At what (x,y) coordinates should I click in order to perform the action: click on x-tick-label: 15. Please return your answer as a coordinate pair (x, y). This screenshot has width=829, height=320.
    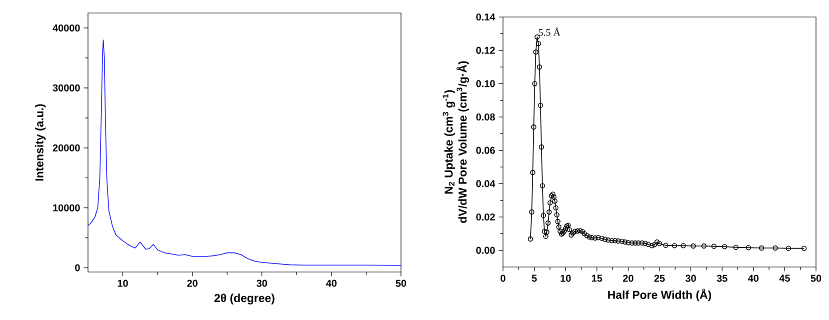
    Looking at the image, I should click on (597, 278).